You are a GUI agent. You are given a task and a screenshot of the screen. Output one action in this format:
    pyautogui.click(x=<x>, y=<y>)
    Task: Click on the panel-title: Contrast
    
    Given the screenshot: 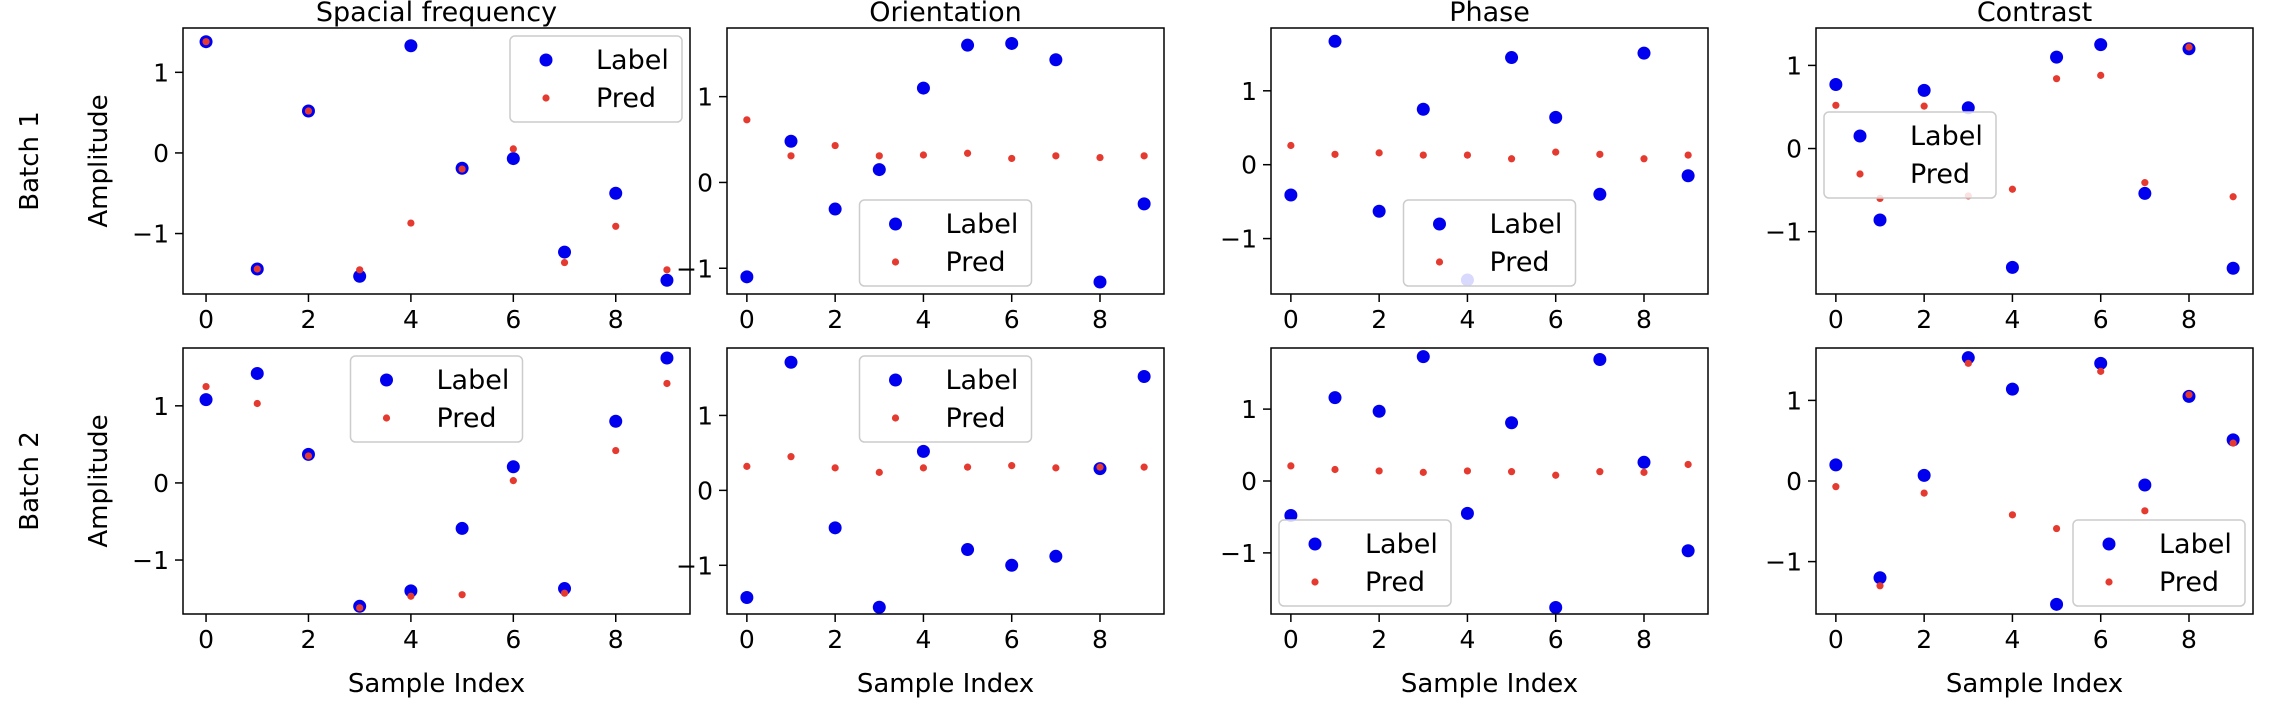 What is the action you would take?
    pyautogui.click(x=2034, y=14)
    